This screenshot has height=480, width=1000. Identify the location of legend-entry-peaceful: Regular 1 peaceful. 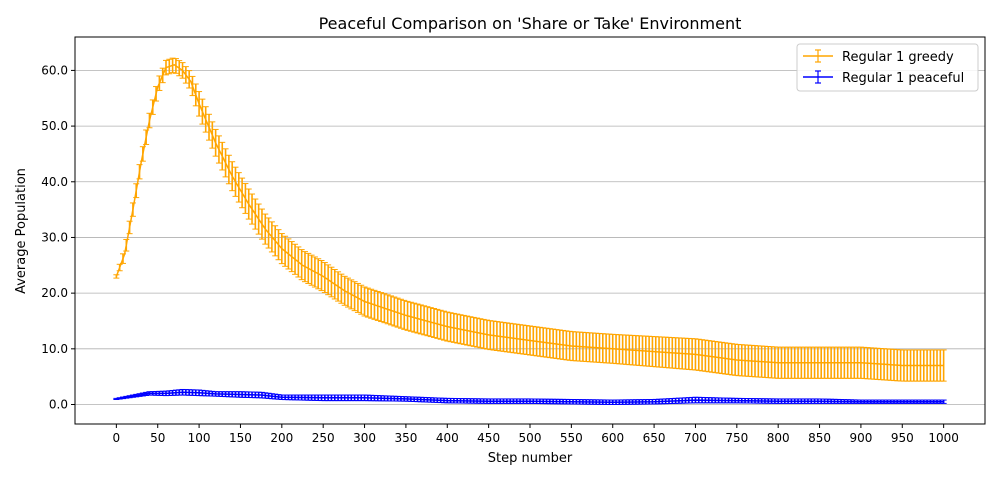
(883, 78).